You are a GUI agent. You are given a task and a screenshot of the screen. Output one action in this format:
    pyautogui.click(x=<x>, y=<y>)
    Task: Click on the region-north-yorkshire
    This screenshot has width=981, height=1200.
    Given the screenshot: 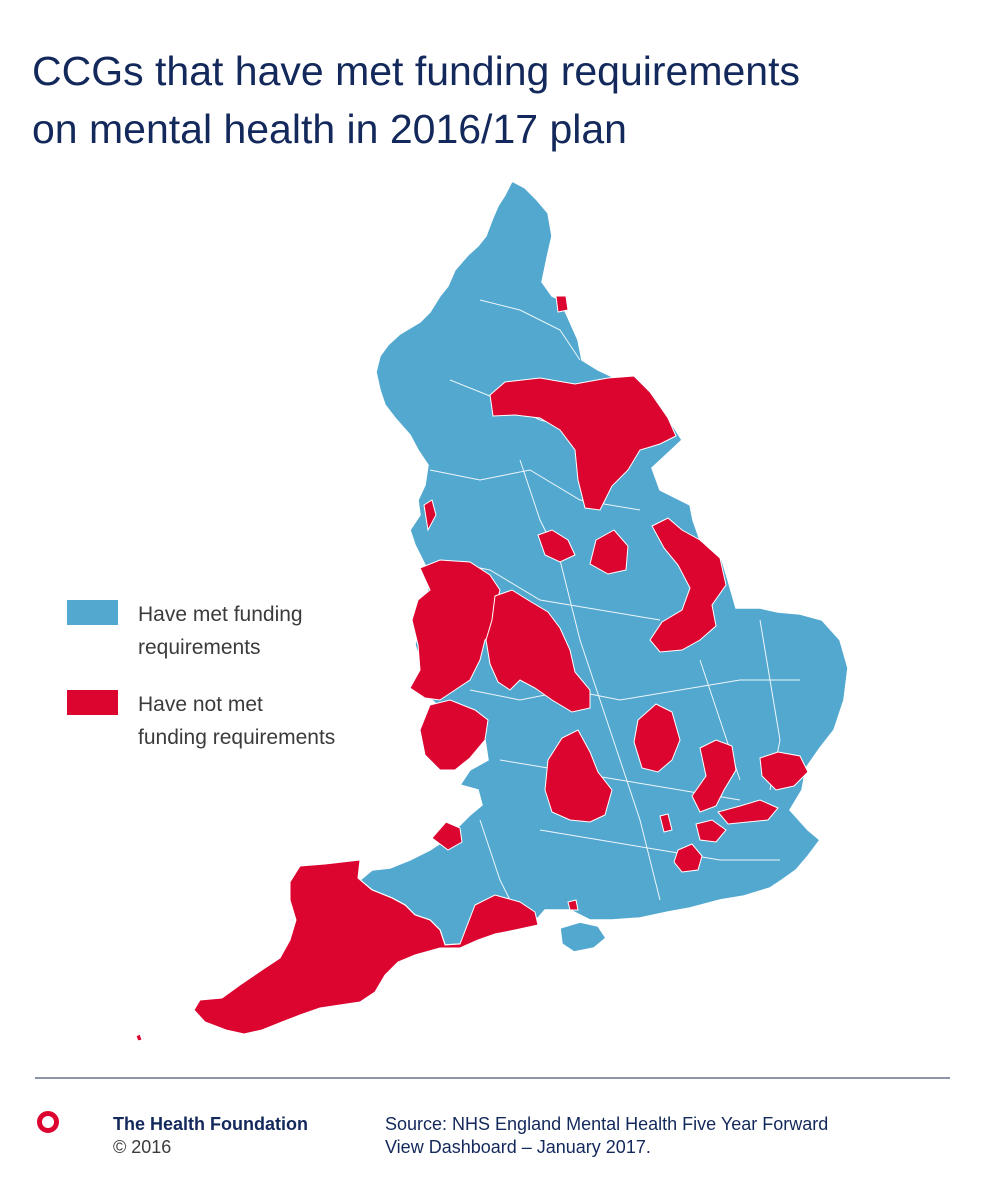 What is the action you would take?
    pyautogui.click(x=583, y=443)
    